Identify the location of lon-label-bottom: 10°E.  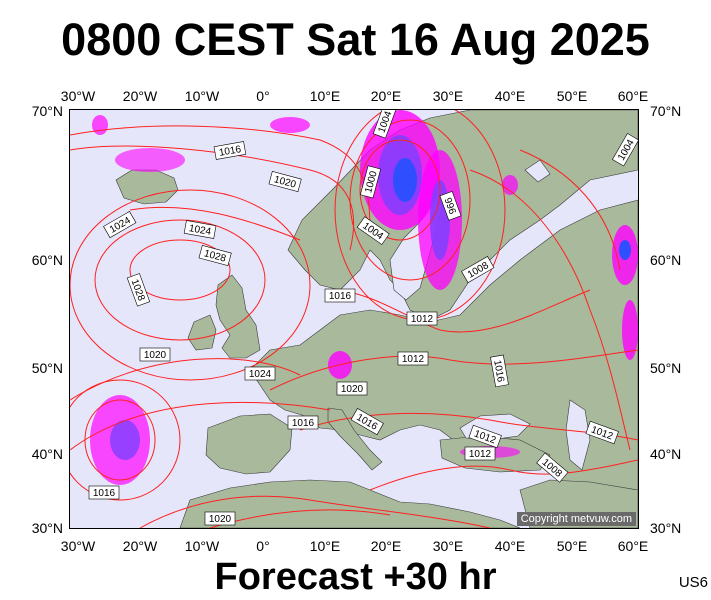
(325, 546).